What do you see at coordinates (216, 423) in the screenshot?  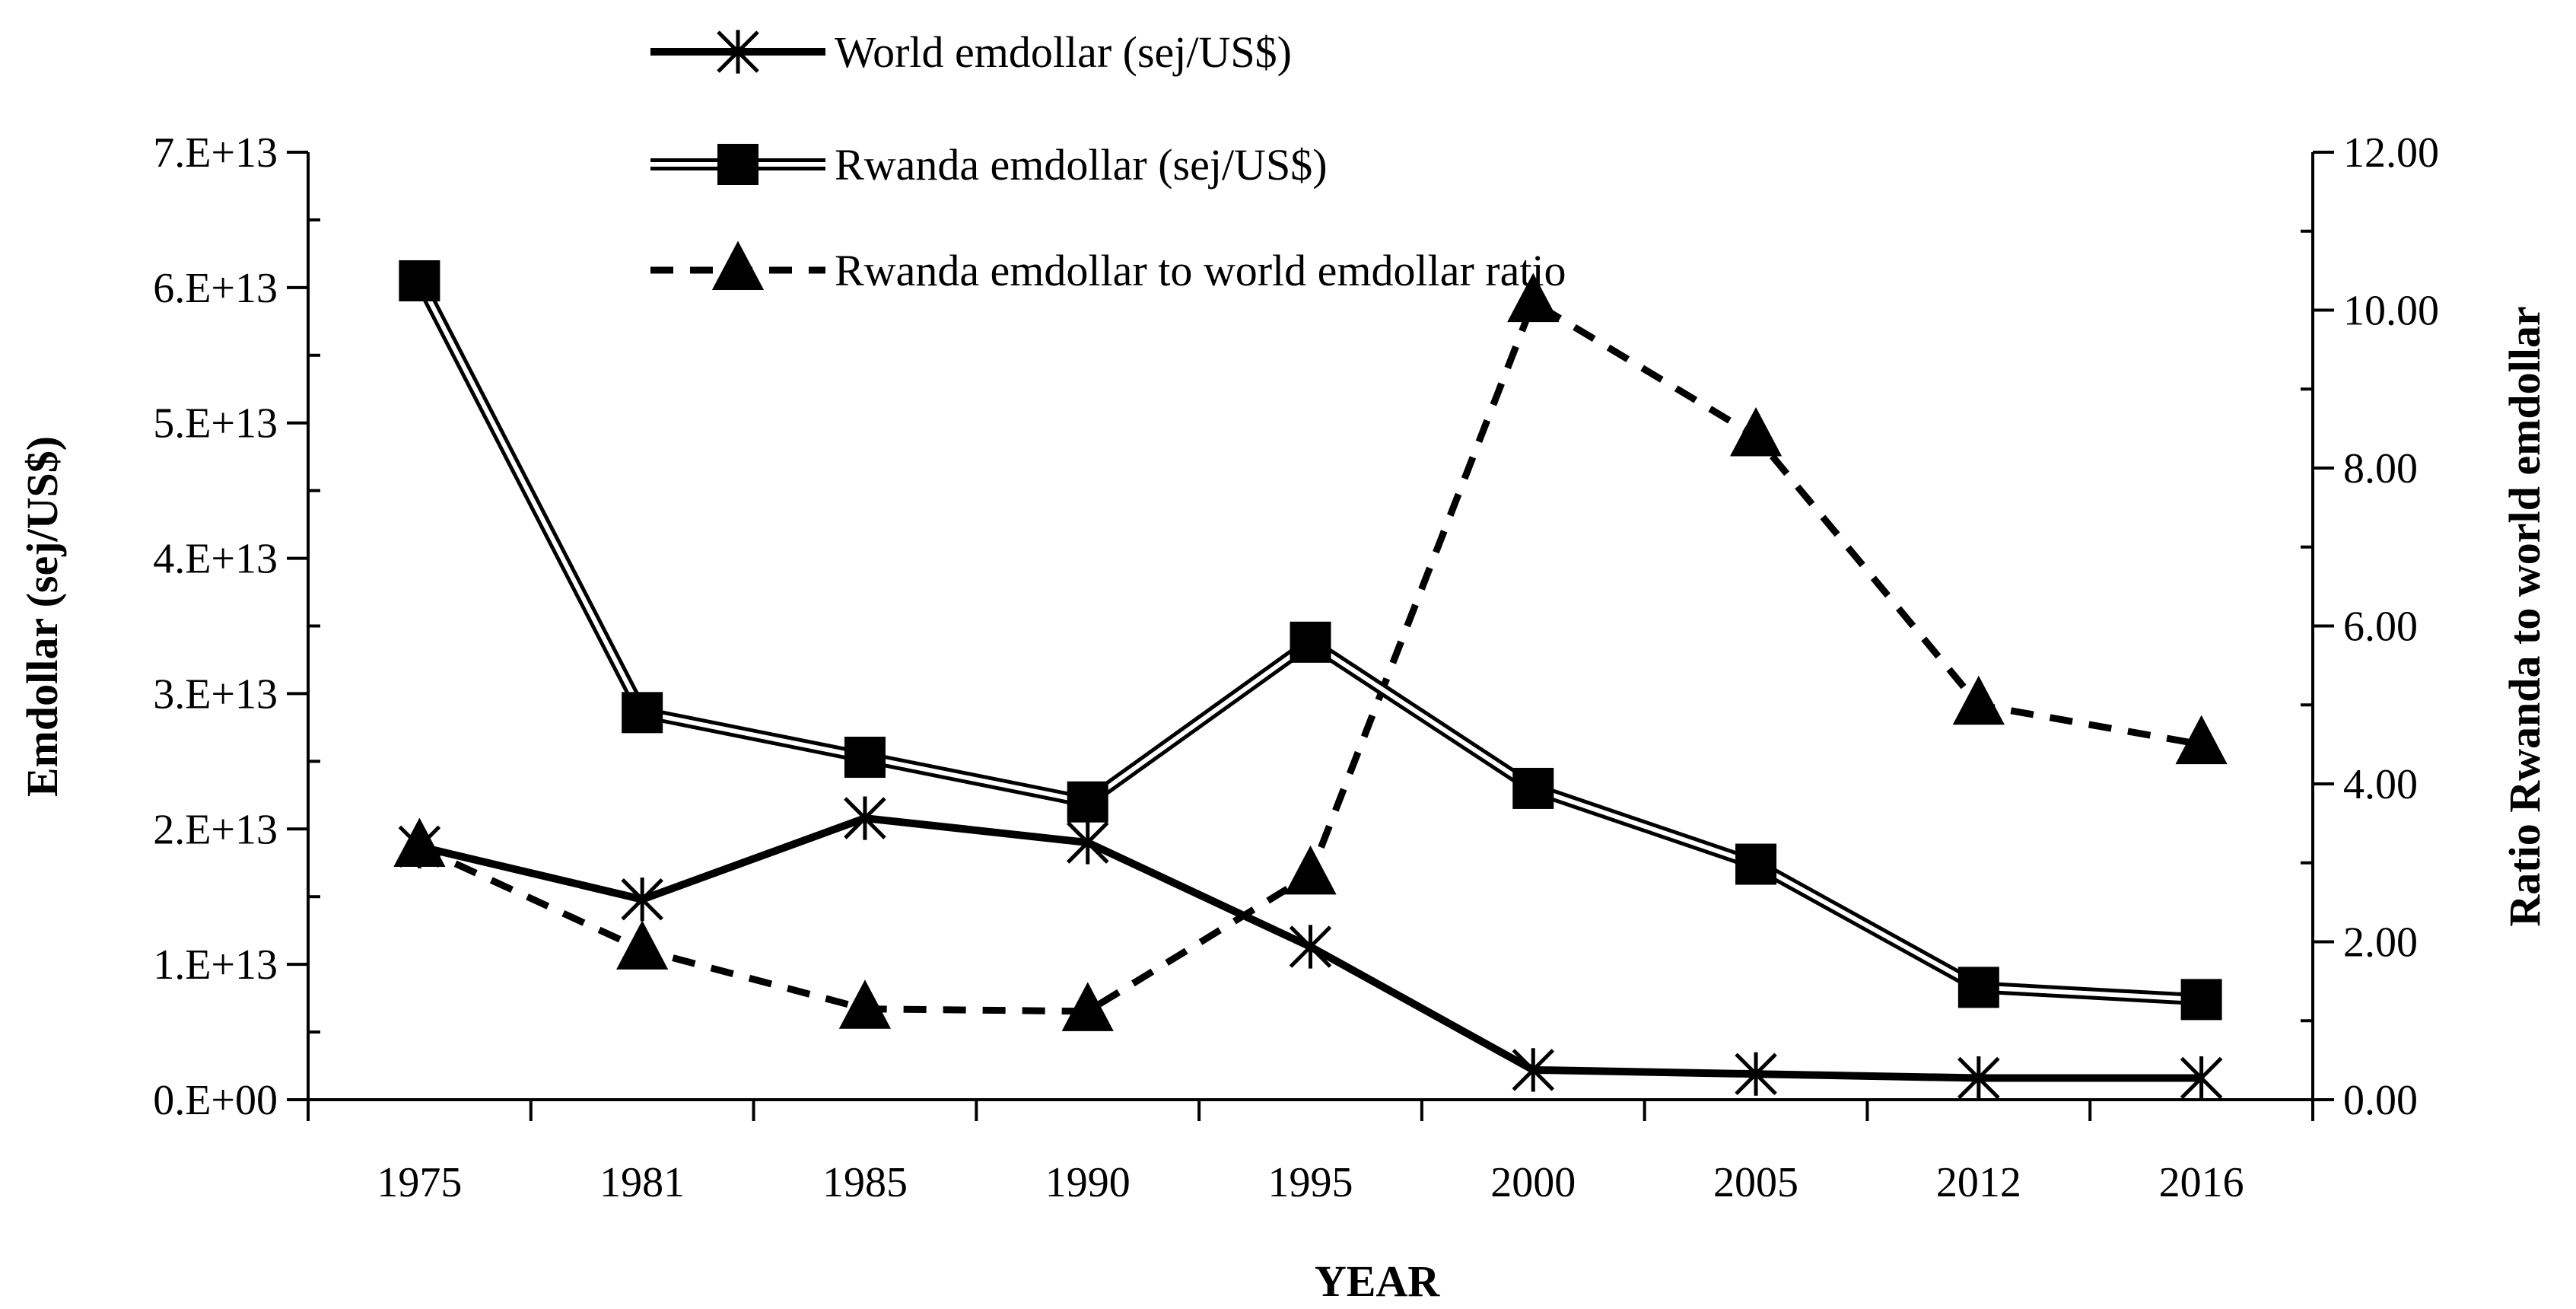 I see `y-tick-label: 5.E+13` at bounding box center [216, 423].